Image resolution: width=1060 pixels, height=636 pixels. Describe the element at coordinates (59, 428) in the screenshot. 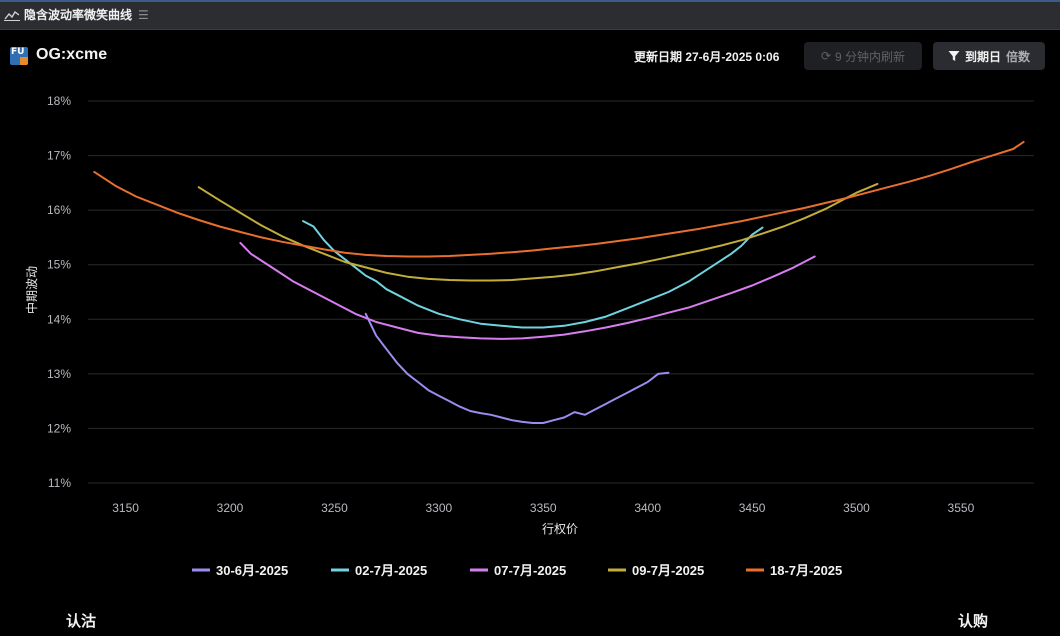

I see `y-tick-label: 12%` at that location.